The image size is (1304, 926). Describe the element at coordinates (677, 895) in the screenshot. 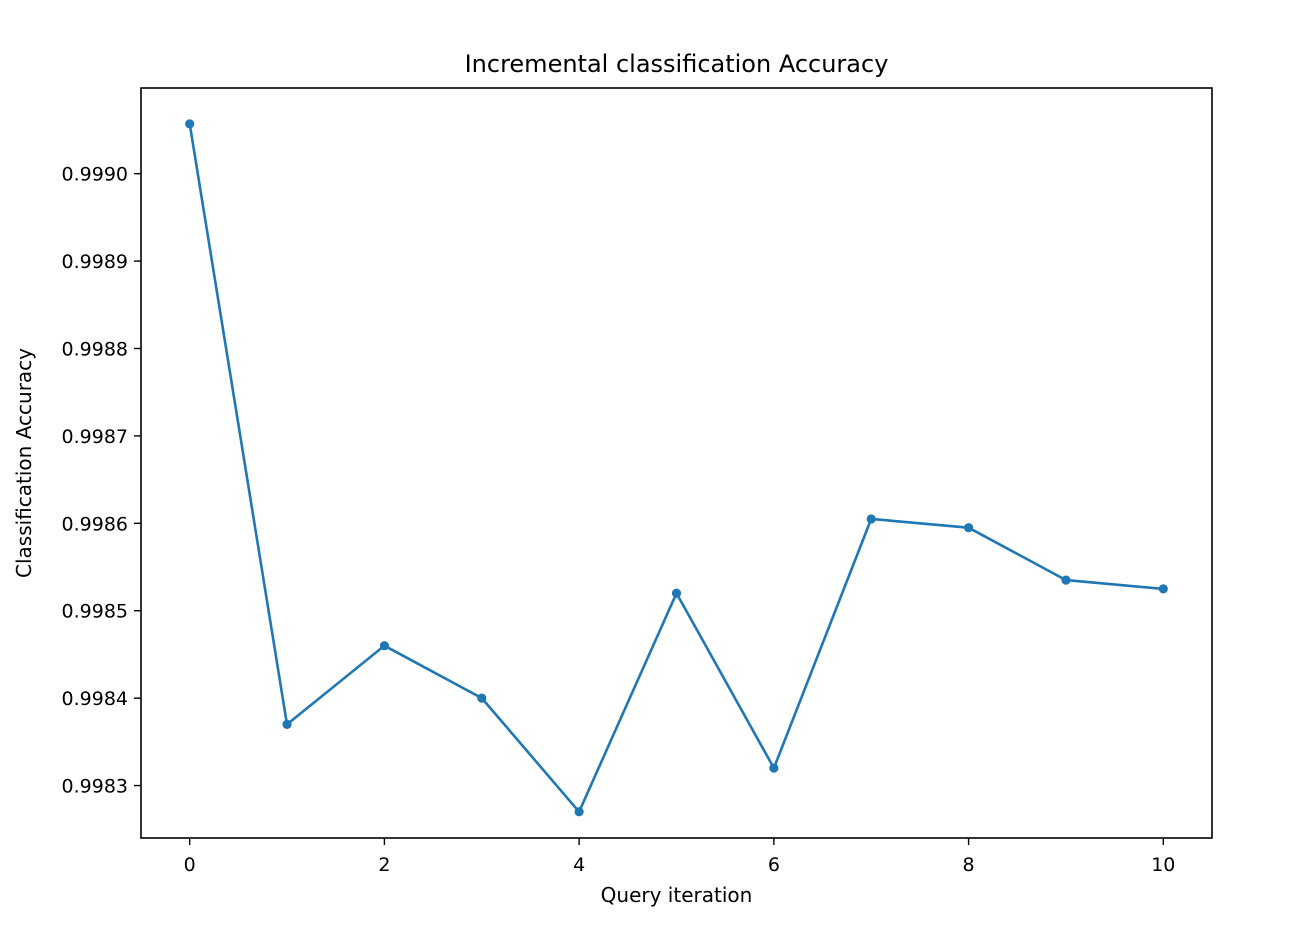

I see `x-axis-label: Query iteration` at that location.